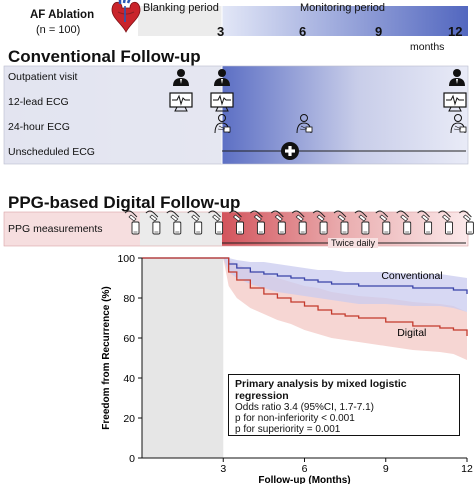 Image resolution: width=474 pixels, height=484 pixels. Describe the element at coordinates (129, 419) in the screenshot. I see `y-tick-label: 20` at that location.